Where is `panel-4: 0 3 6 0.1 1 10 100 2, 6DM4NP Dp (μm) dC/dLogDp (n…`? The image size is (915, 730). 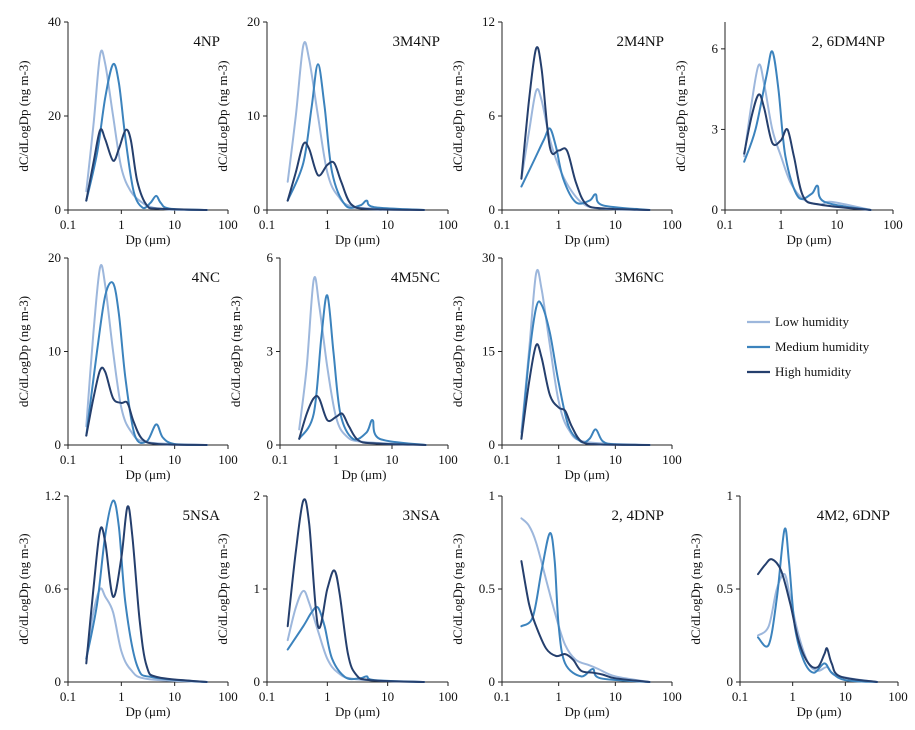
panel-4: 0 3 6 0.1 1 10 100 2, 6DM4NP Dp (μm) dC/dLogDp (n… is located at coordinates (788, 134).